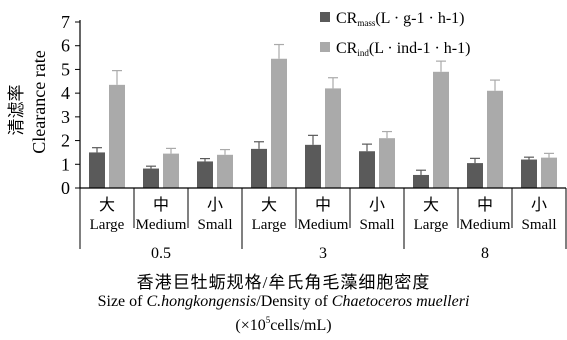  I want to click on unit-suffix: cells/mL), so click(301, 325).